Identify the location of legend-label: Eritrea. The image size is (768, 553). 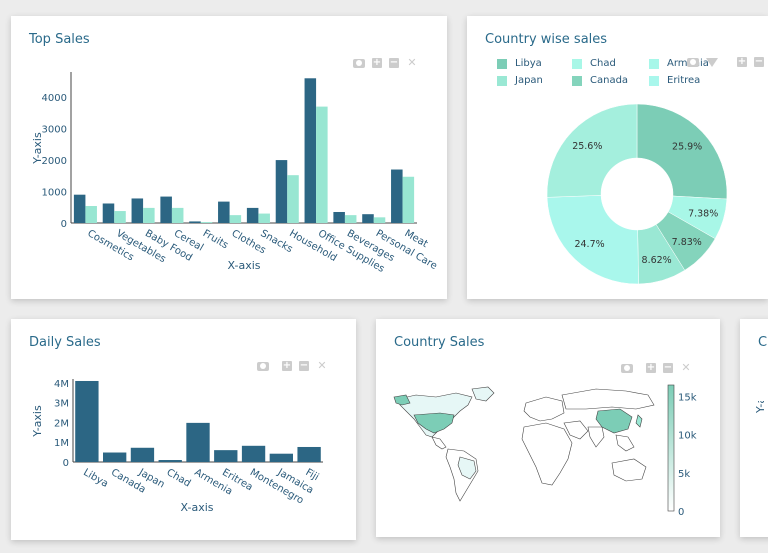
(684, 80).